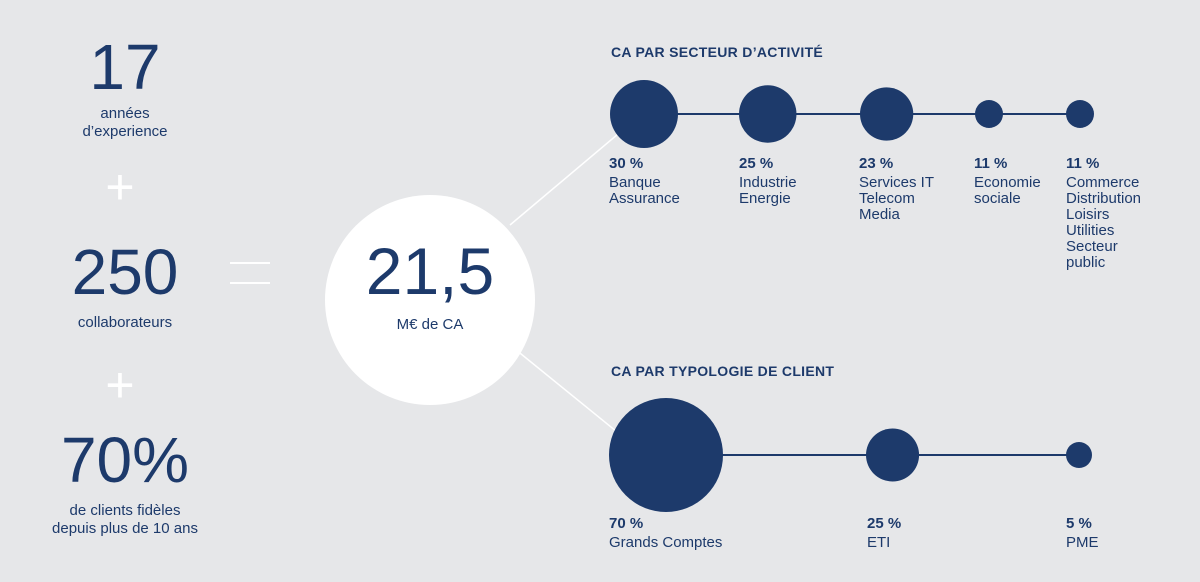 This screenshot has width=1200, height=582. I want to click on client-2-label: PME, so click(1082, 542).